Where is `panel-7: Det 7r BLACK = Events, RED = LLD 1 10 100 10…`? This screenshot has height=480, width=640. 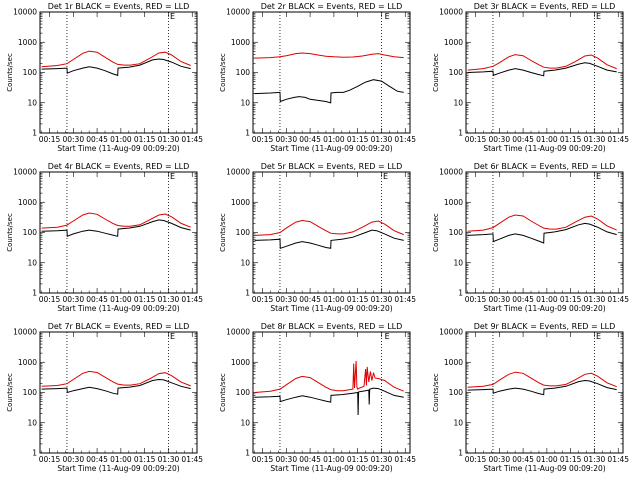 panel-7: Det 7r BLACK = Events, RED = LLD 1 10 100 10… is located at coordinates (104, 397).